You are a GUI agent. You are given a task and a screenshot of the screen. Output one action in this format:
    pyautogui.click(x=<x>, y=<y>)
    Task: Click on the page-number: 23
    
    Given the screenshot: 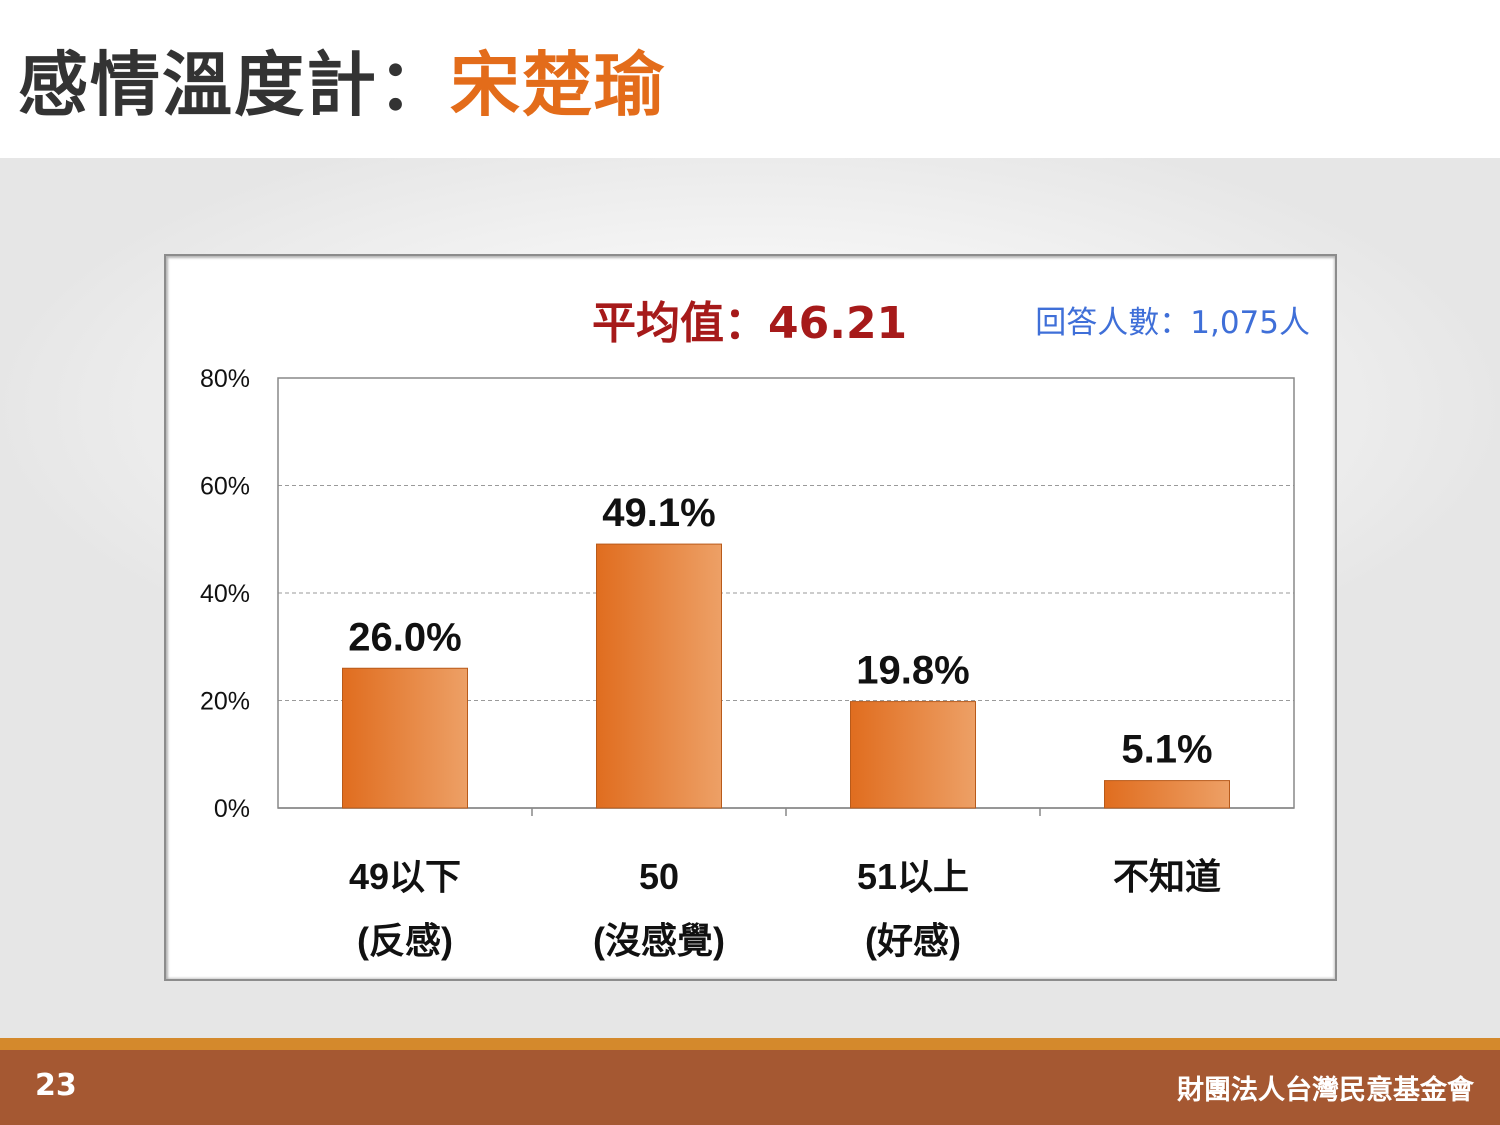 What is the action you would take?
    pyautogui.click(x=56, y=1085)
    